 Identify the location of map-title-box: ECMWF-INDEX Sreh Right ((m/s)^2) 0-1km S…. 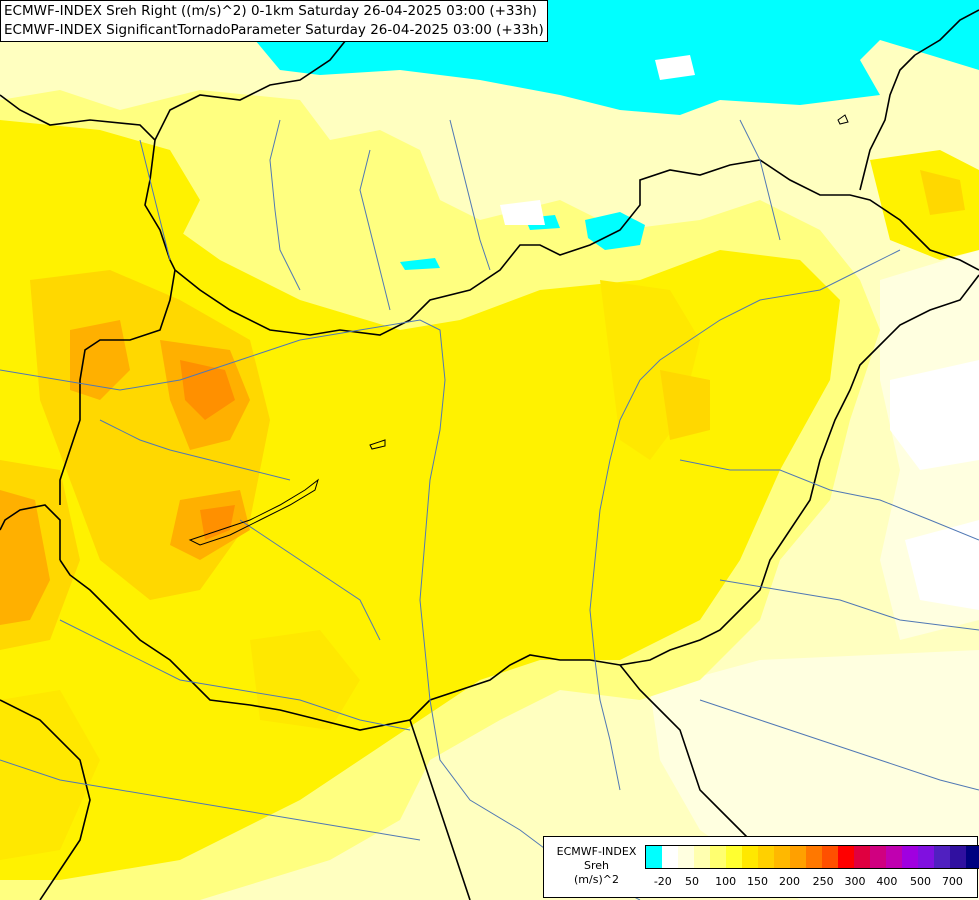
(274, 21).